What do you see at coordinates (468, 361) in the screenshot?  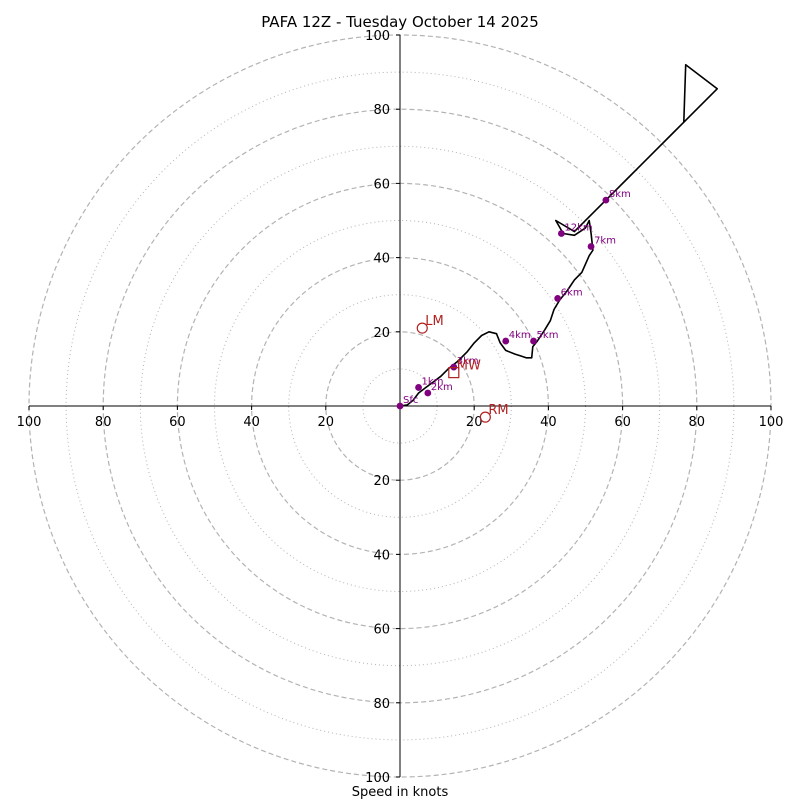 I see `height-label: 3km` at bounding box center [468, 361].